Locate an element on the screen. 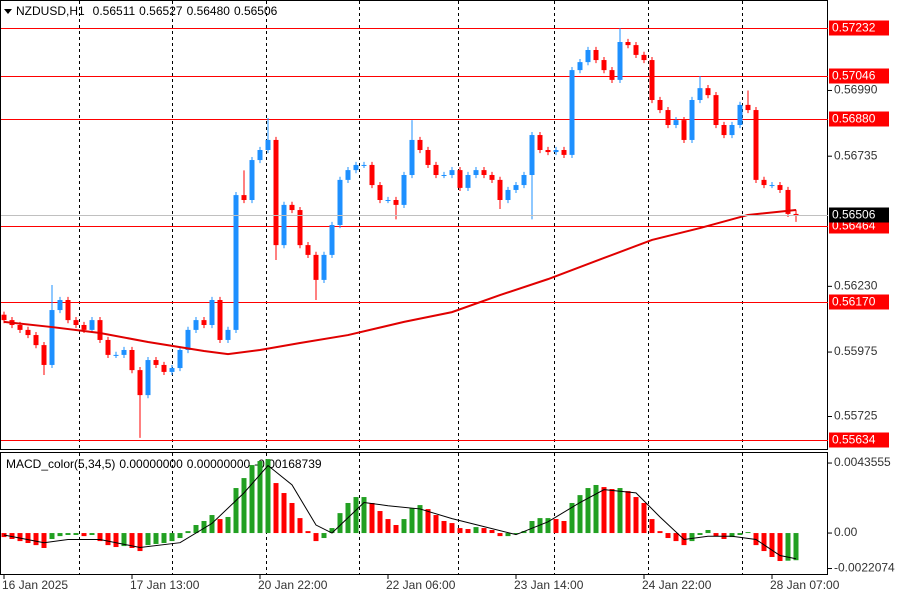 The image size is (900, 600). level-label: 0.57232 is located at coordinates (854, 28).